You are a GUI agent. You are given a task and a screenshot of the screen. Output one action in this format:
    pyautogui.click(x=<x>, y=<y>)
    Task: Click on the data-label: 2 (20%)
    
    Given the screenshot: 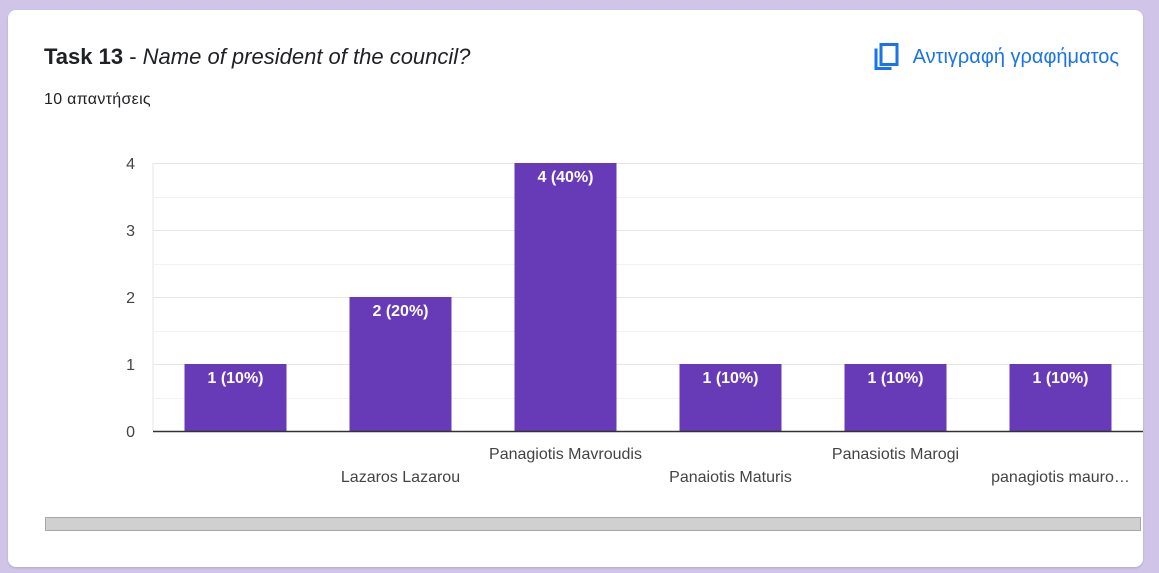 What is the action you would take?
    pyautogui.click(x=400, y=311)
    